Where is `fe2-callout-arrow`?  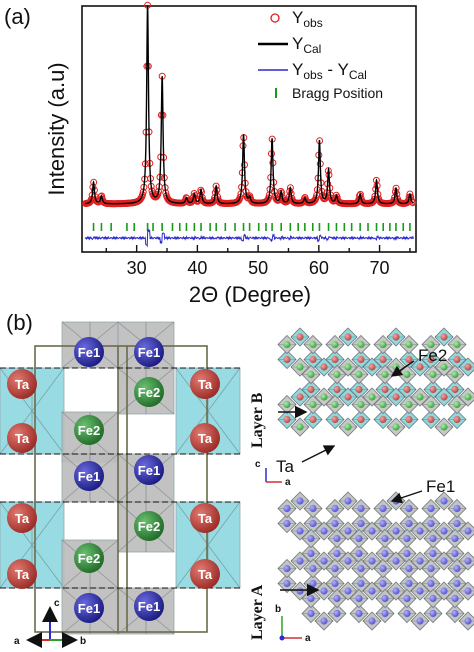 fe2-callout-arrow is located at coordinates (402, 368).